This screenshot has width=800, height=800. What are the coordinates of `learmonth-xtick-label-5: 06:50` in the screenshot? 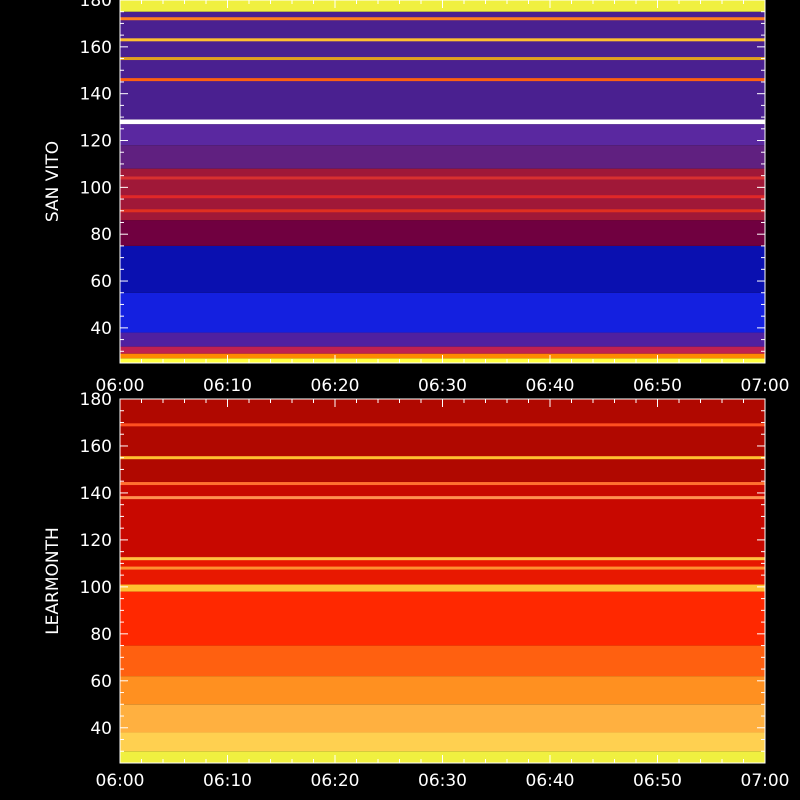 It's located at (657, 781).